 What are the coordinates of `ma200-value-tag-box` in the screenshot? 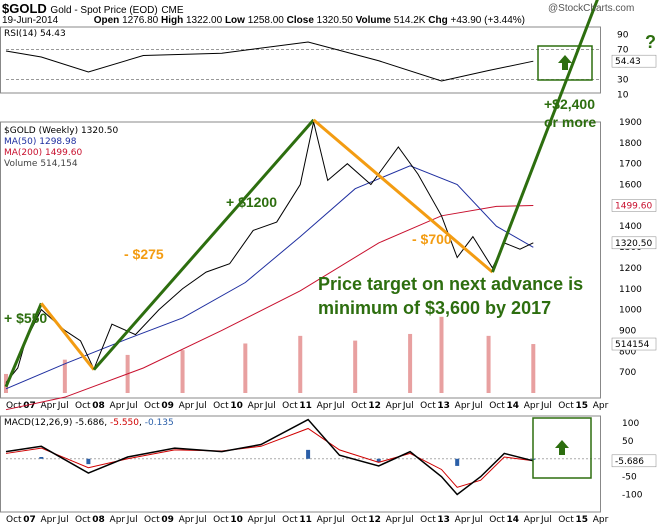 It's located at (634, 205).